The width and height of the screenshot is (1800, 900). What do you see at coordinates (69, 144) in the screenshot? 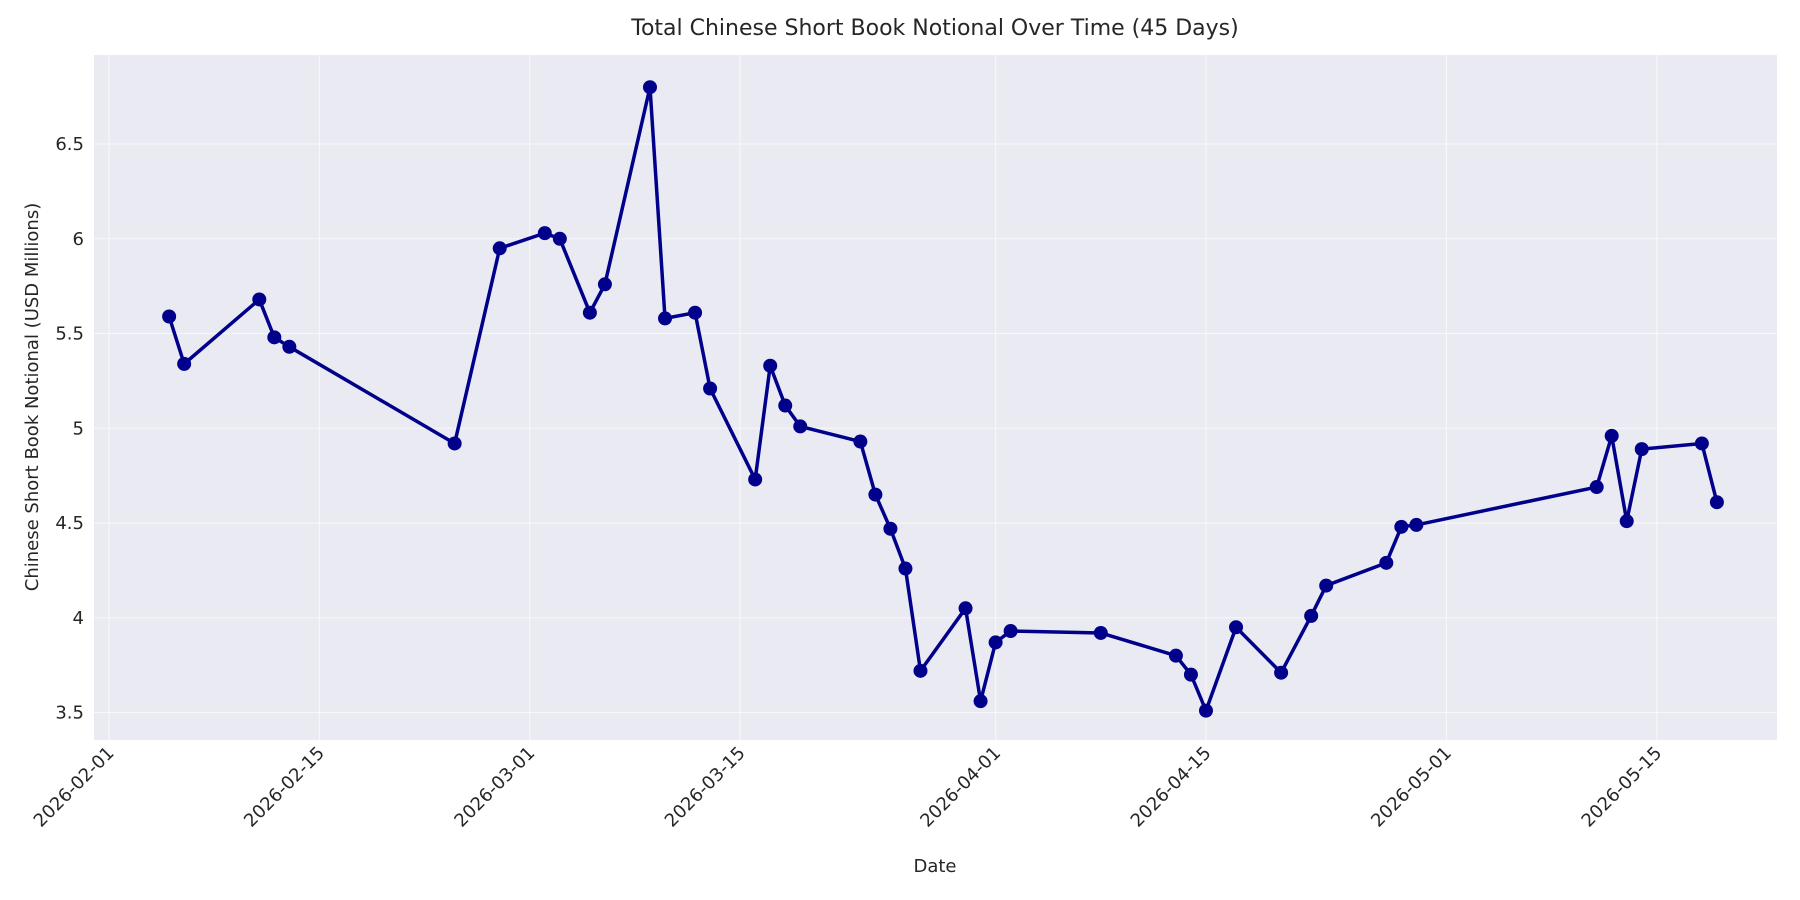
I see `y-tick-label: 6.5` at bounding box center [69, 144].